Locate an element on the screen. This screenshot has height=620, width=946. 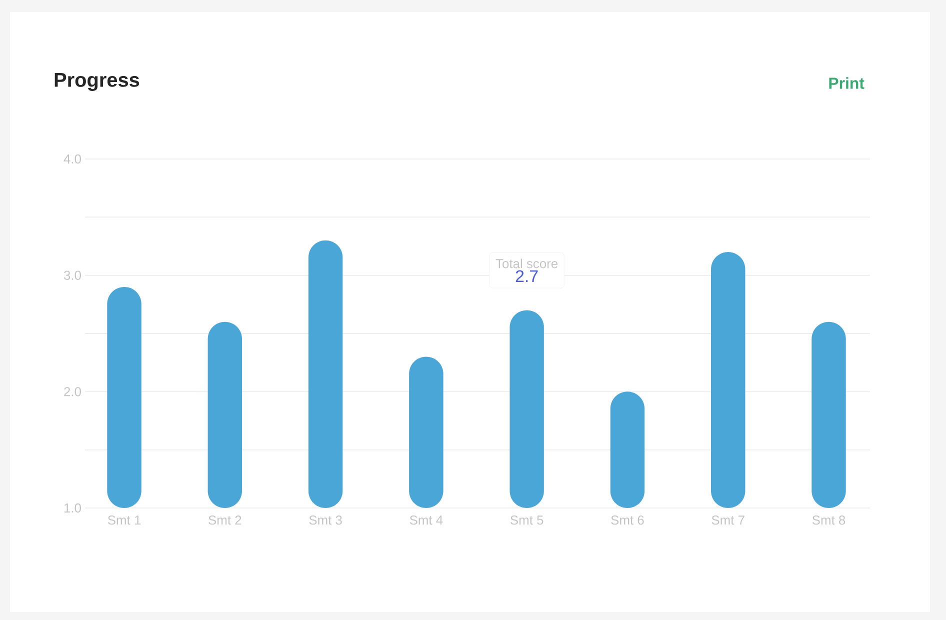
x-tick-label: Smt 8 is located at coordinates (829, 520).